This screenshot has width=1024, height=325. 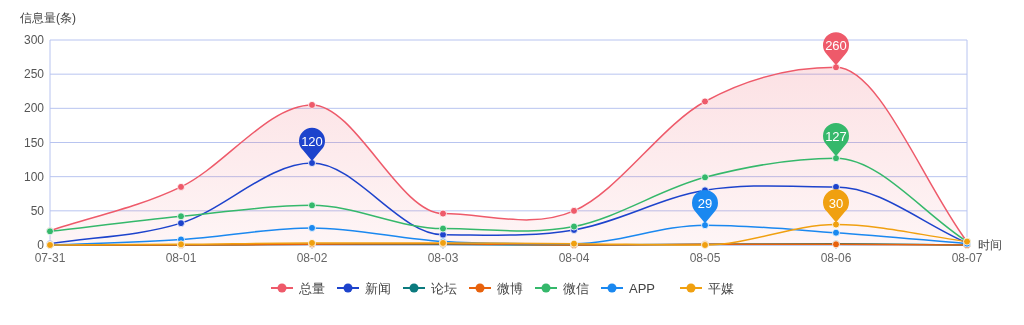 I want to click on y-axis-title: 信息量(条), so click(x=48, y=18).